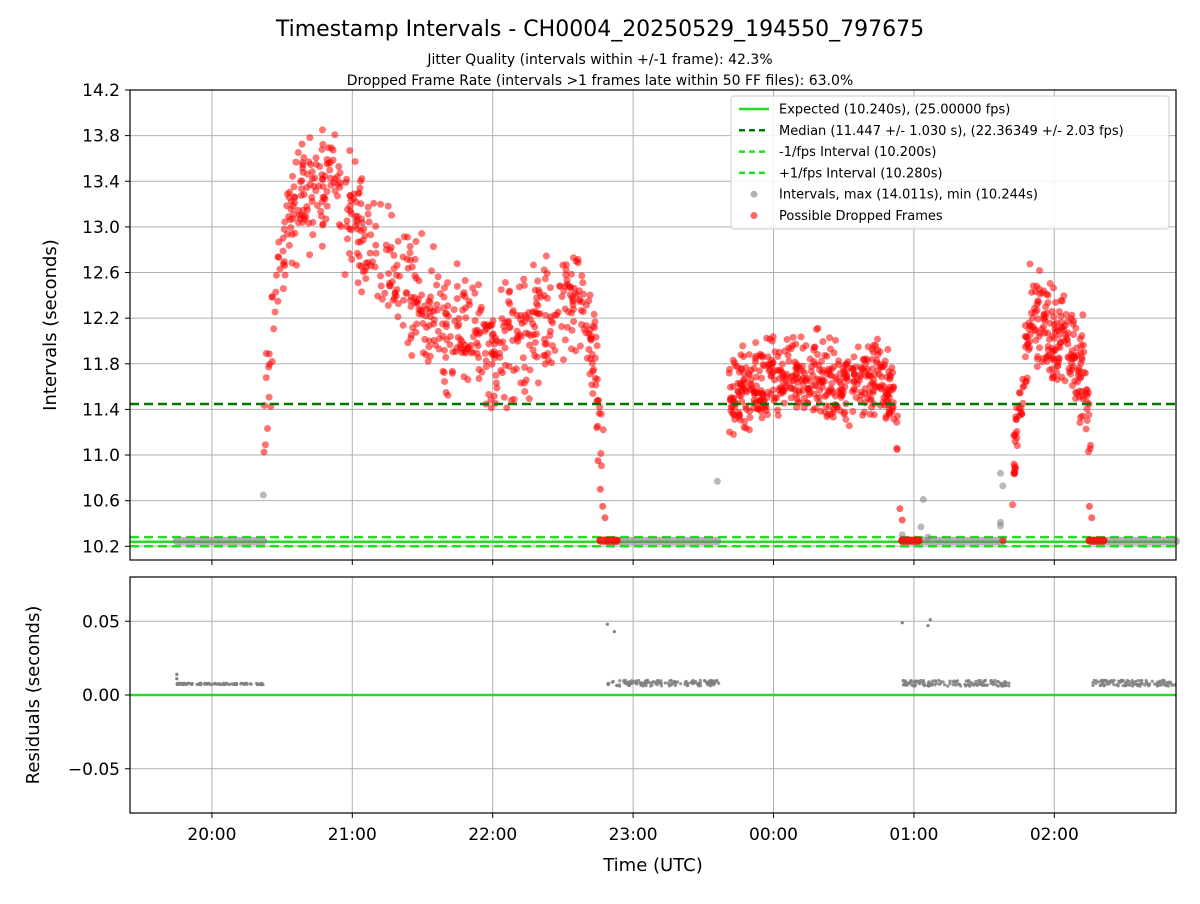 The image size is (1200, 904). What do you see at coordinates (950, 162) in the screenshot?
I see `legend-box` at bounding box center [950, 162].